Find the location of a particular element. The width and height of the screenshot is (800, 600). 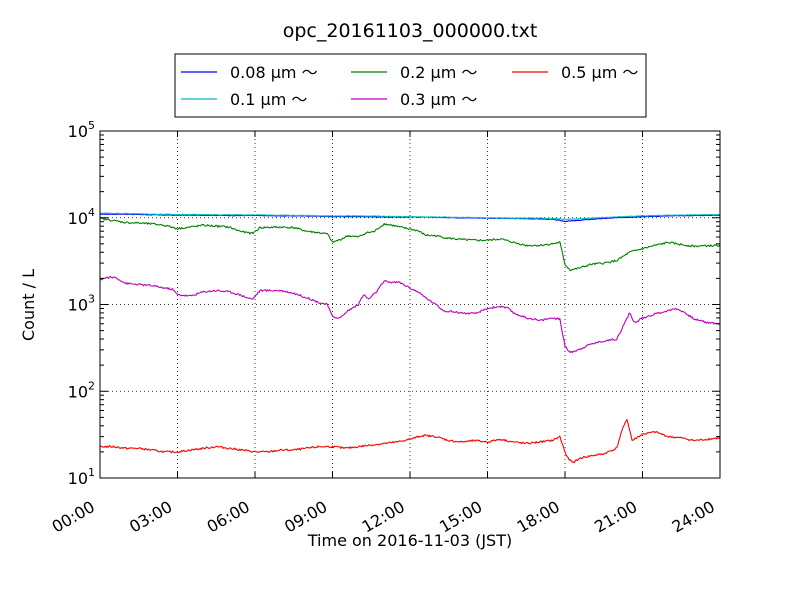

legend-box is located at coordinates (410, 85).